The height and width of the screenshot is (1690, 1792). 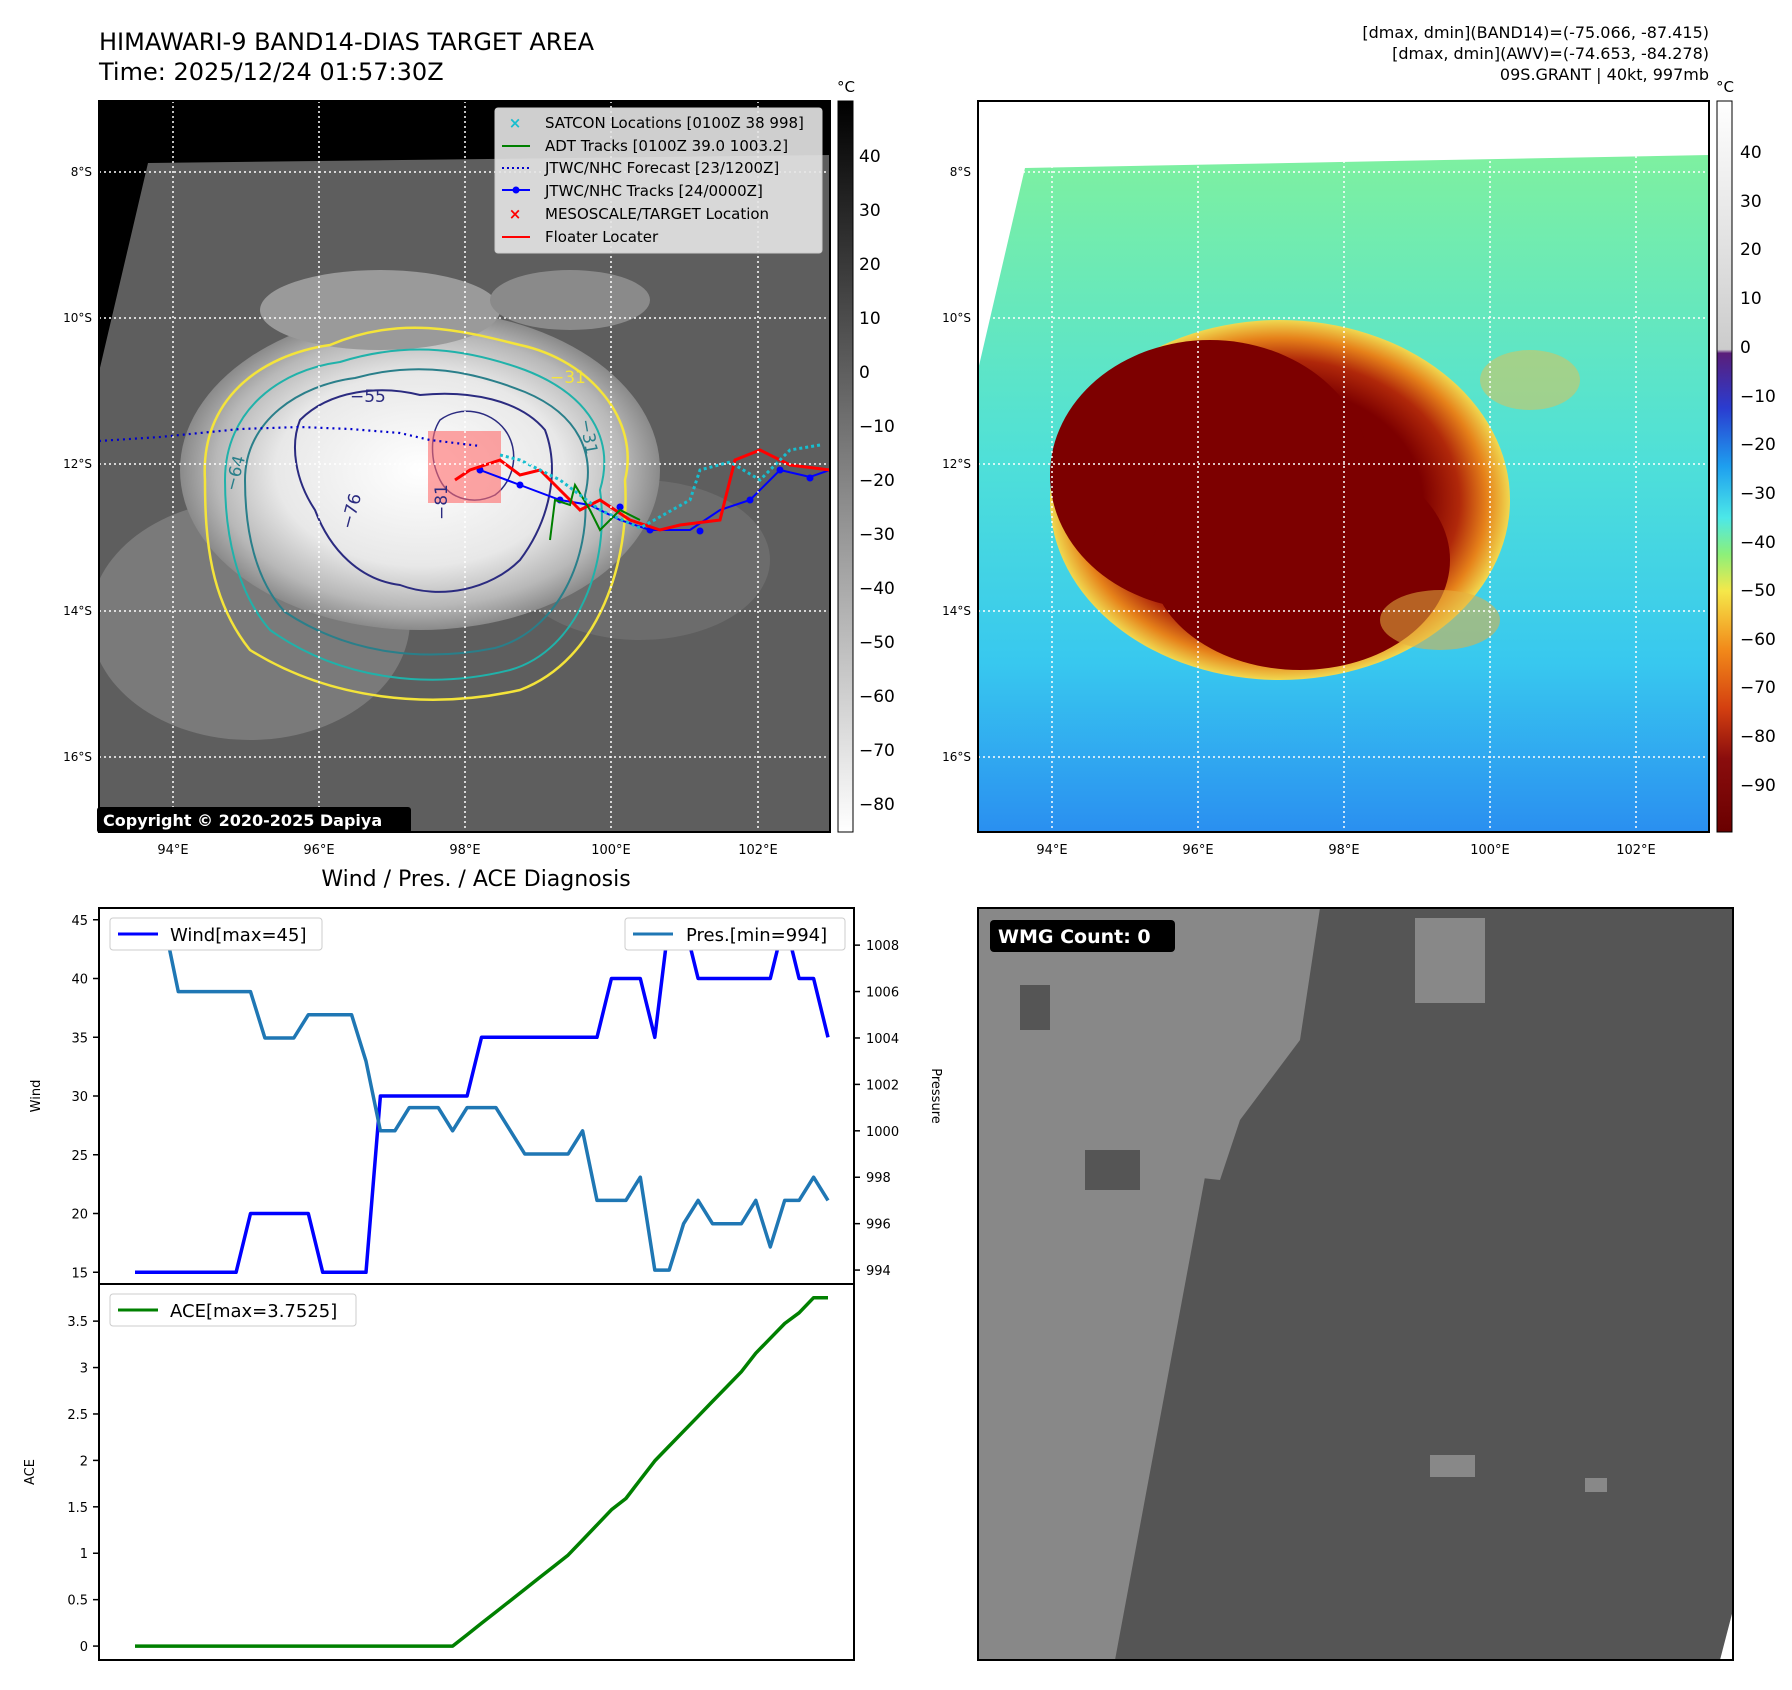 What do you see at coordinates (1758, 737) in the screenshot?
I see `awv-cbar-tick: −80` at bounding box center [1758, 737].